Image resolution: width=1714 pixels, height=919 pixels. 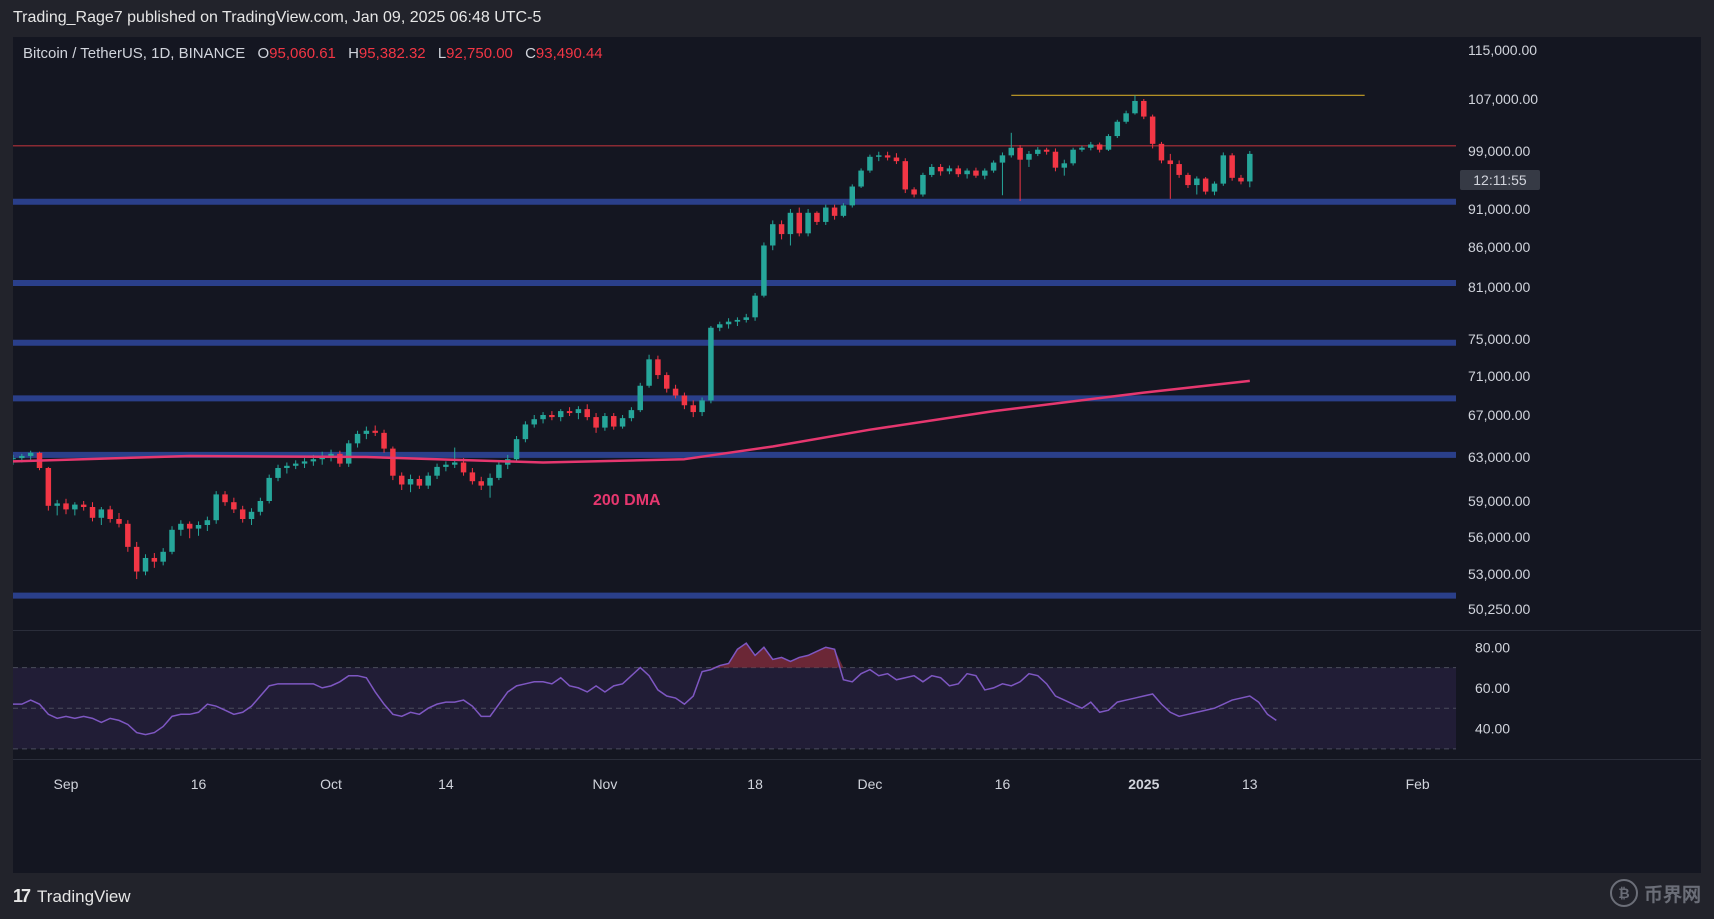 I want to click on time-tick-label: Nov, so click(x=604, y=784).